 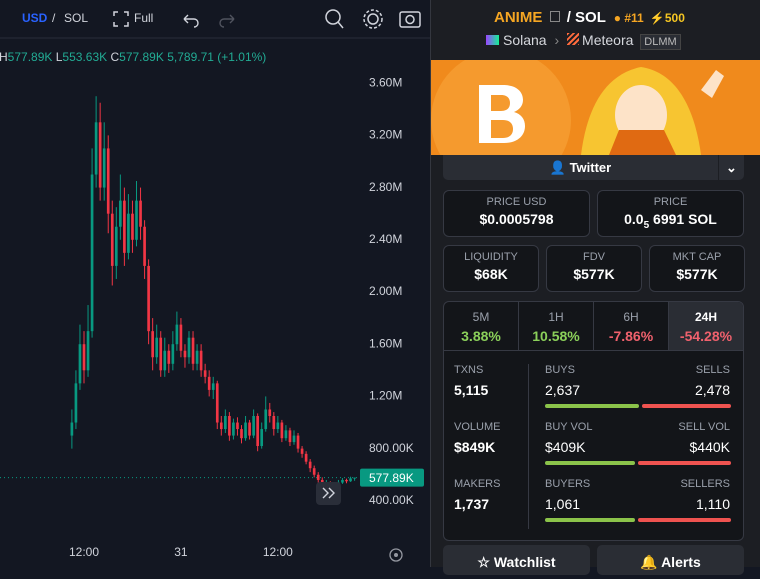 What do you see at coordinates (670, 560) in the screenshot?
I see `alerts-button: 🔔 Alerts` at bounding box center [670, 560].